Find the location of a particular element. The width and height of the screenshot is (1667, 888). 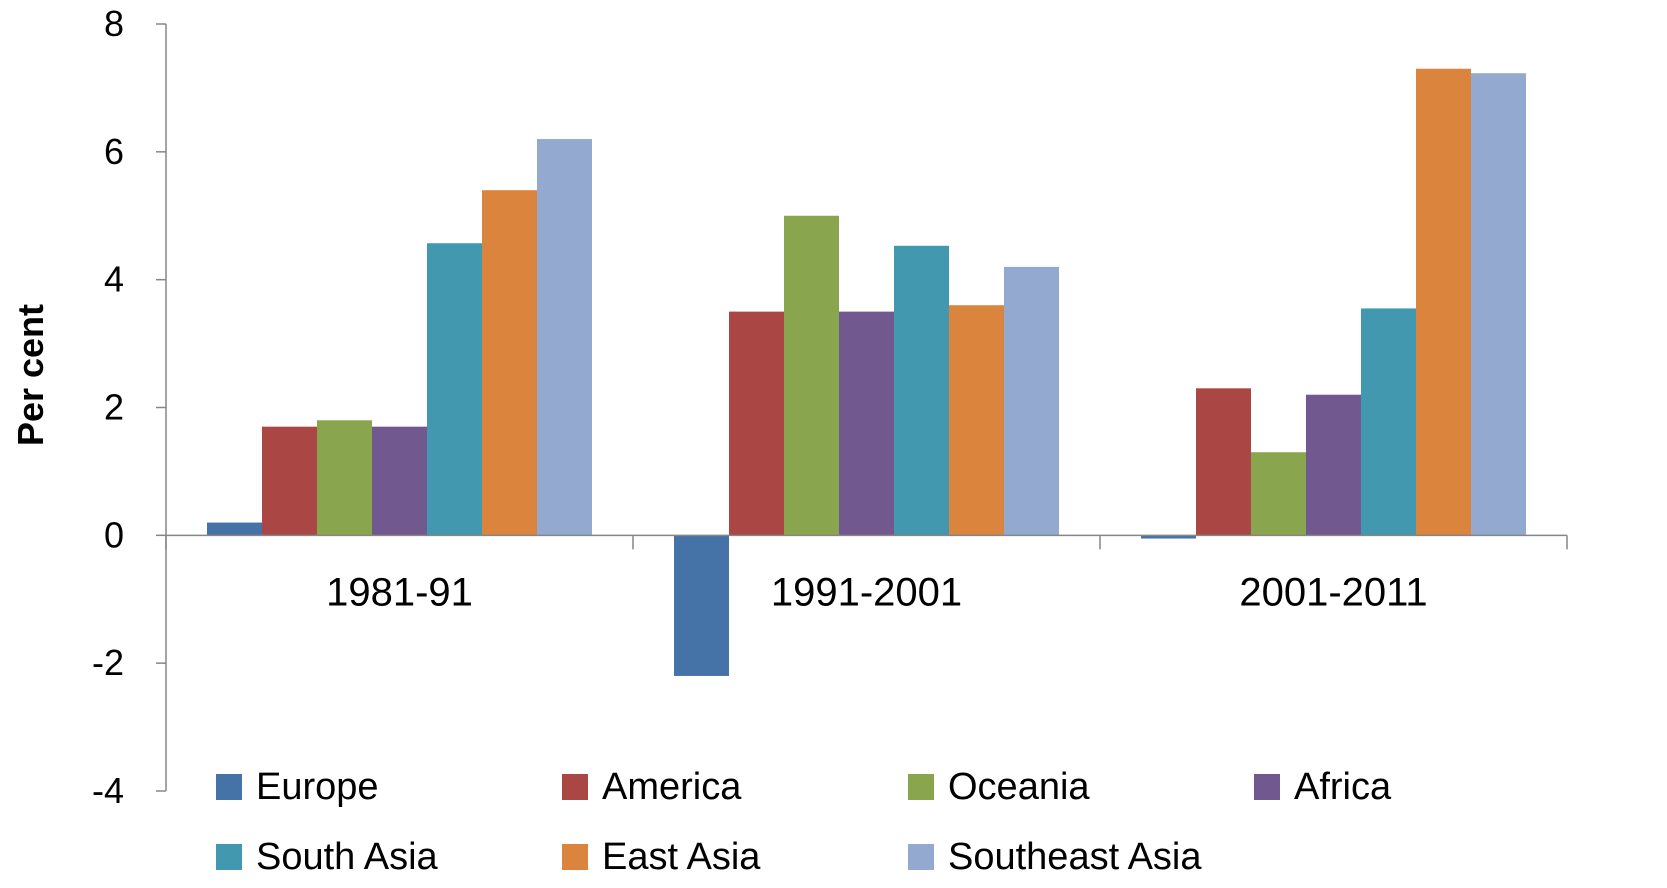

y-tick-label: 2 is located at coordinates (114, 407).